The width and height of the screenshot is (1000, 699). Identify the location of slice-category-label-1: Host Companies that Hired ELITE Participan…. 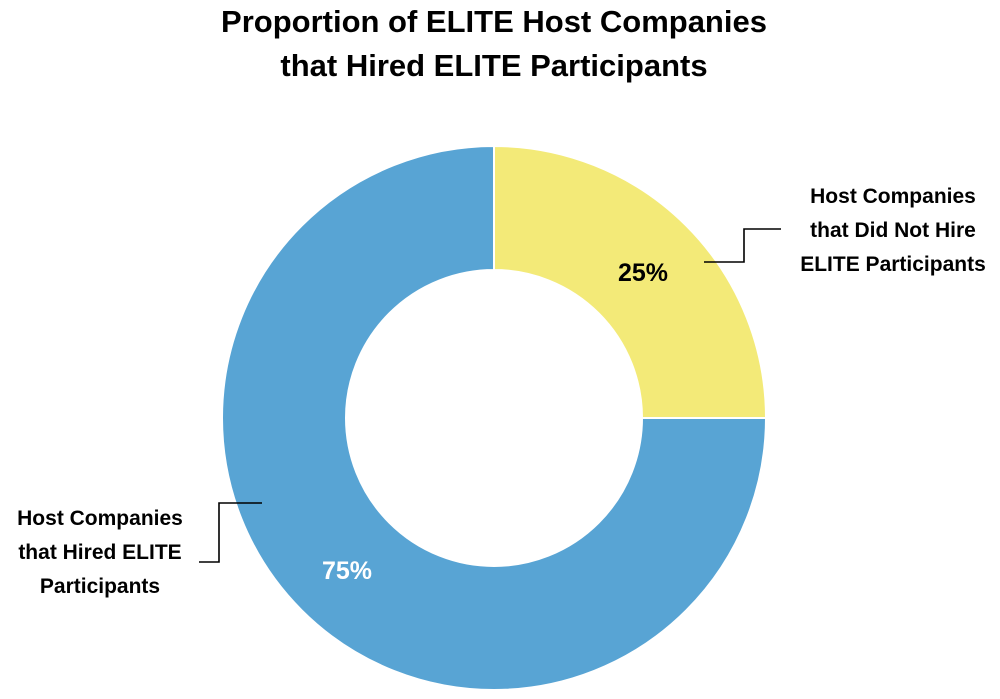
(100, 552).